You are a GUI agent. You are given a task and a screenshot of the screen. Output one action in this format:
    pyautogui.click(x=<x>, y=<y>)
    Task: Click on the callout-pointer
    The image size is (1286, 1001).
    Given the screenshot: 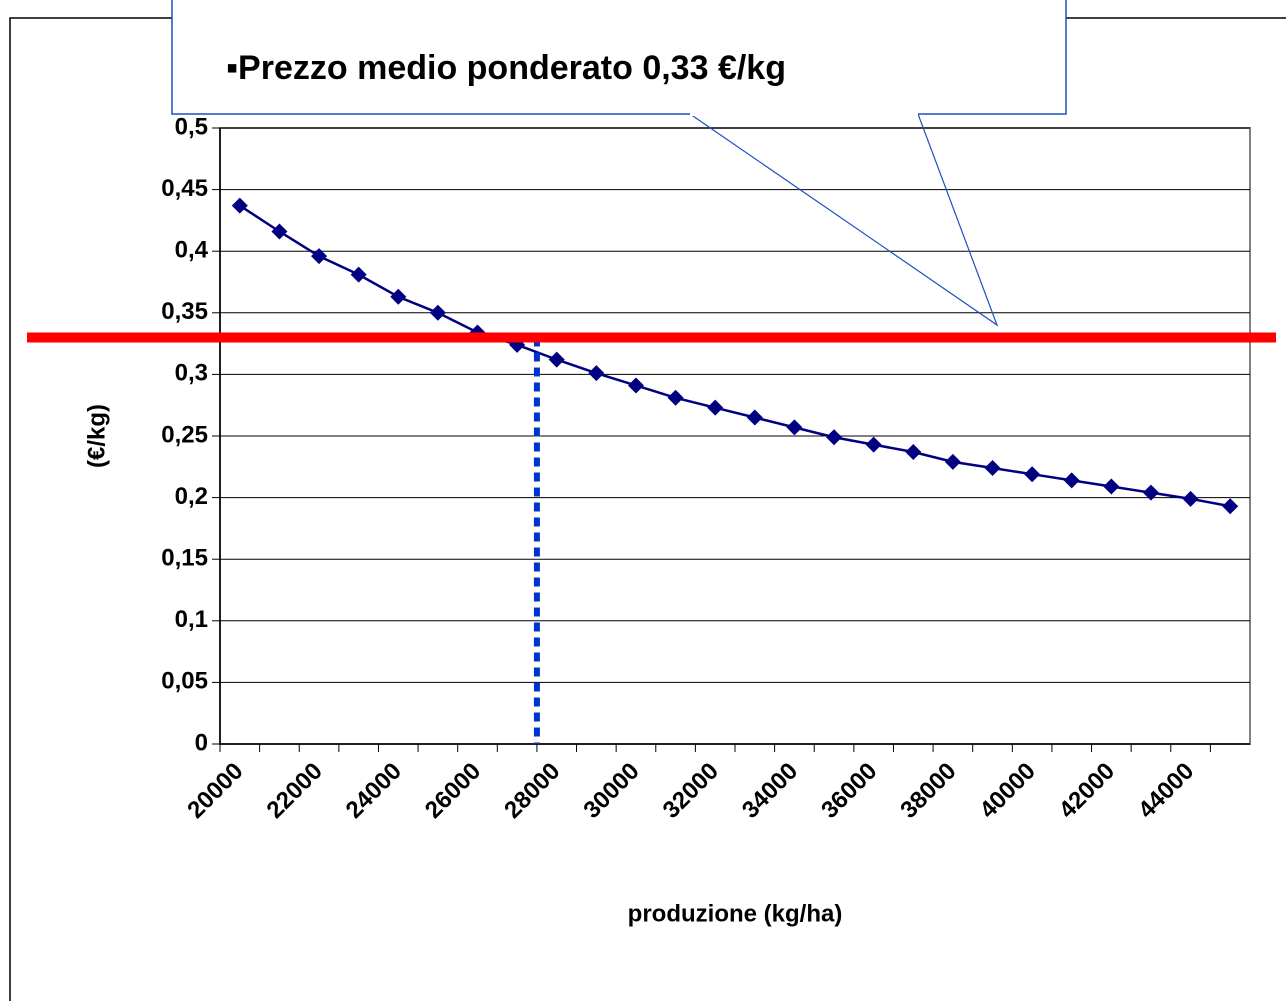 What is the action you would take?
    pyautogui.click(x=844, y=220)
    